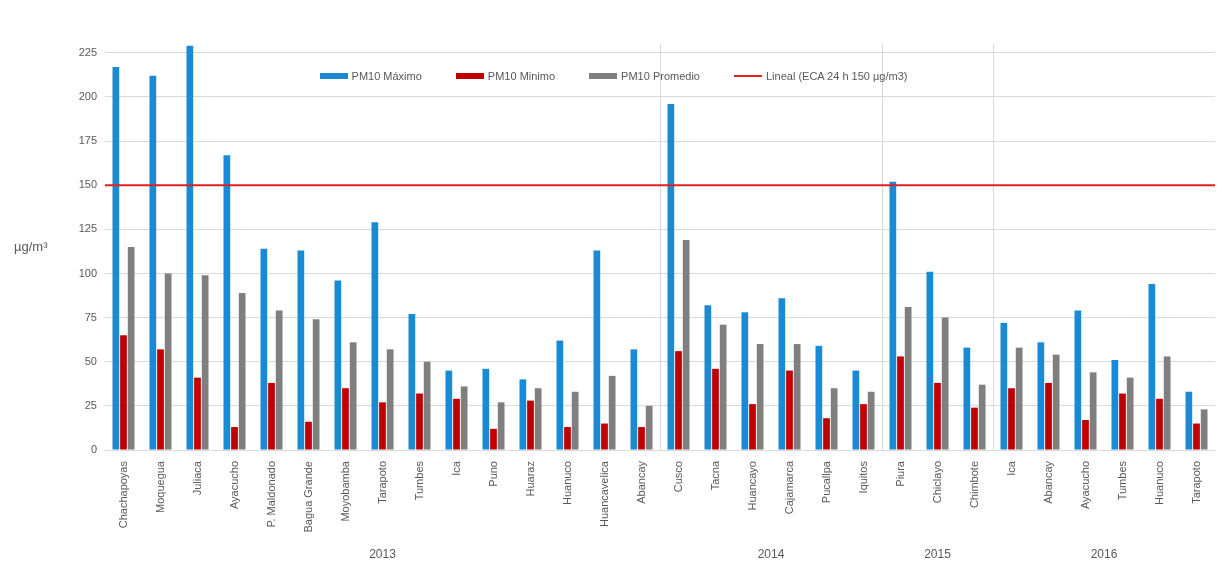  Describe the element at coordinates (1158, 483) in the screenshot. I see `x-tick-label: Huanuco` at that location.